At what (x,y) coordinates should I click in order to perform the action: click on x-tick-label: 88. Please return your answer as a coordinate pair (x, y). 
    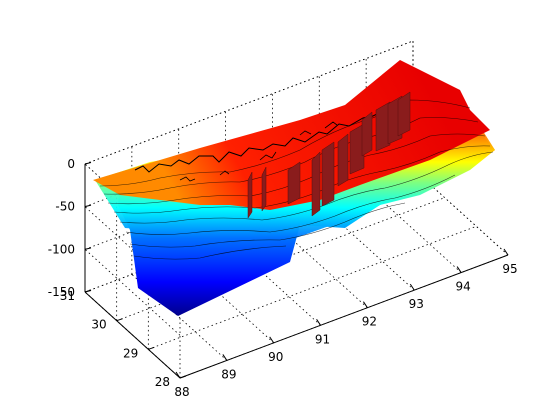
    Looking at the image, I should click on (181, 392).